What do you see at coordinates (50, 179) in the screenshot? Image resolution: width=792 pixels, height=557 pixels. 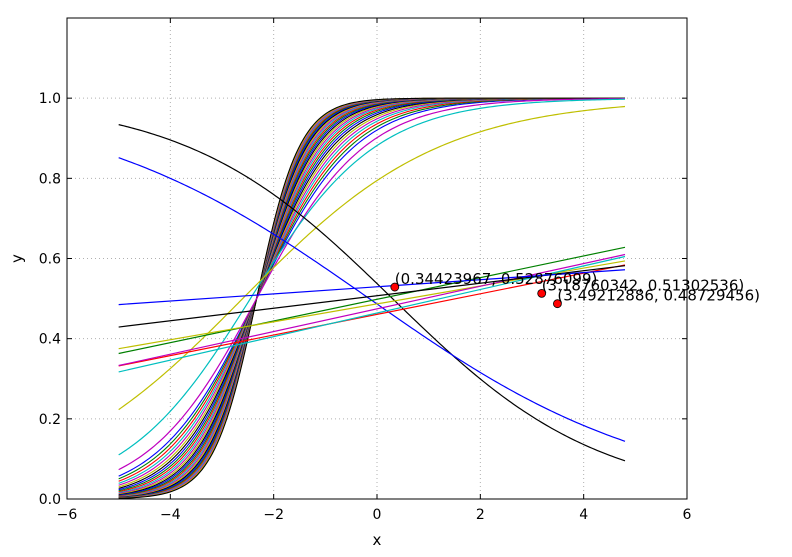 I see `y-tick-label: 0.8` at bounding box center [50, 179].